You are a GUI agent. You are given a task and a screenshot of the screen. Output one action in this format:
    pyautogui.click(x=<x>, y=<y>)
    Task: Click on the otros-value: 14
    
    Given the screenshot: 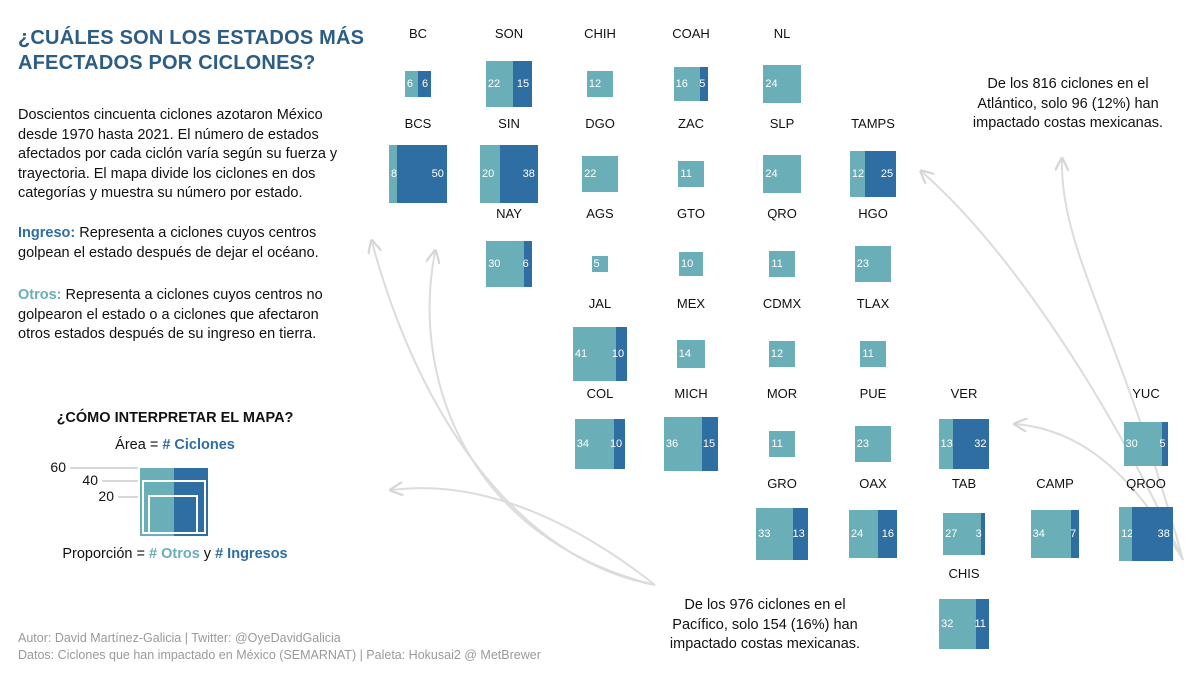 What is the action you would take?
    pyautogui.click(x=685, y=353)
    